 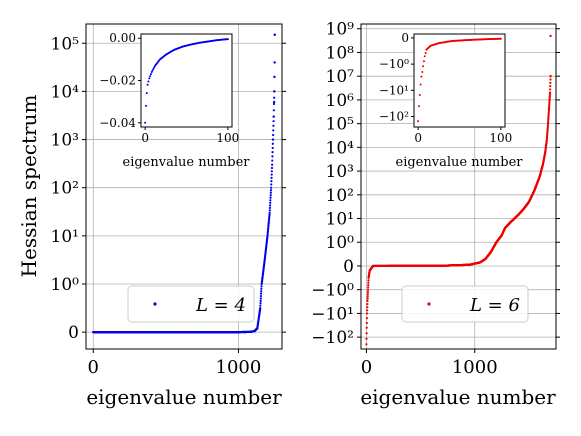 I want to click on inset-x-tick-label: 100, so click(x=500, y=138).